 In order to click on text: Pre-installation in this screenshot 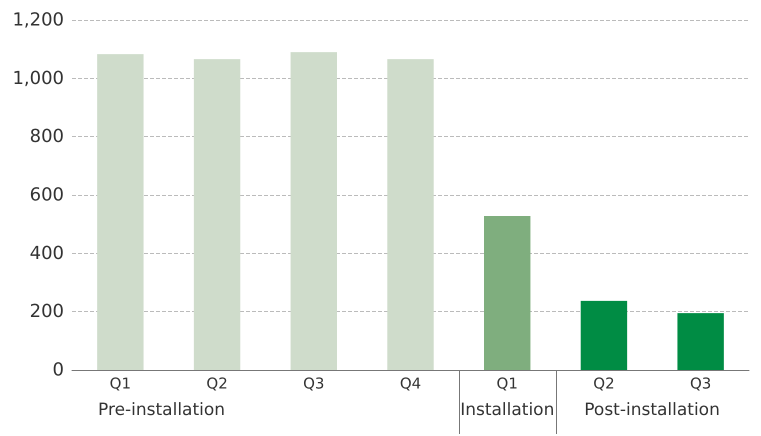, I will do `click(162, 410)`.